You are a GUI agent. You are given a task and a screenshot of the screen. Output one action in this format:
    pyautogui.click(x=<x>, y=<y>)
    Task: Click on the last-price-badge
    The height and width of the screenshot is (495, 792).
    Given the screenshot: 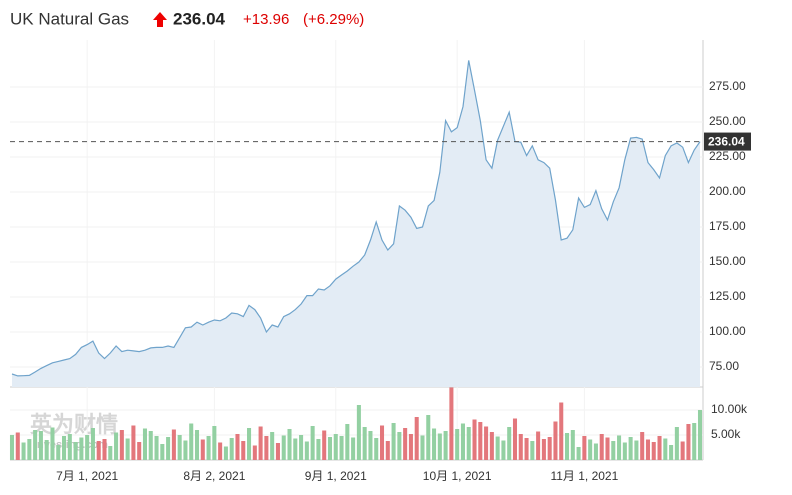 What is the action you would take?
    pyautogui.click(x=727, y=141)
    